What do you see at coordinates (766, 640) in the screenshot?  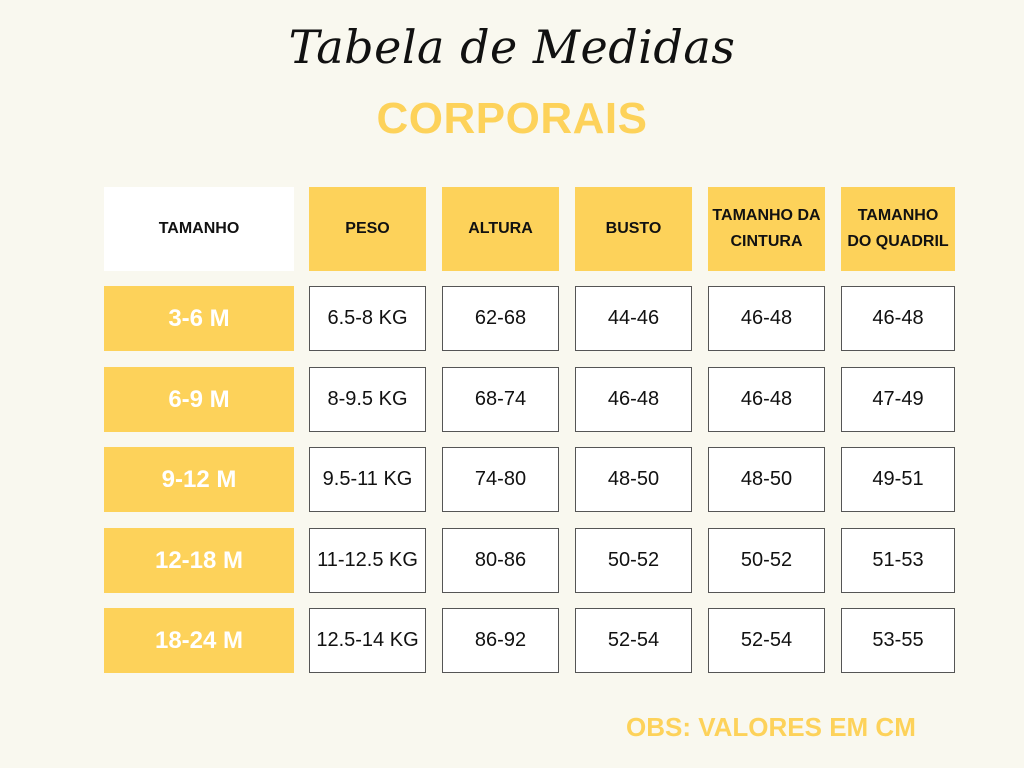 I see `cell-waist: 52-54` at bounding box center [766, 640].